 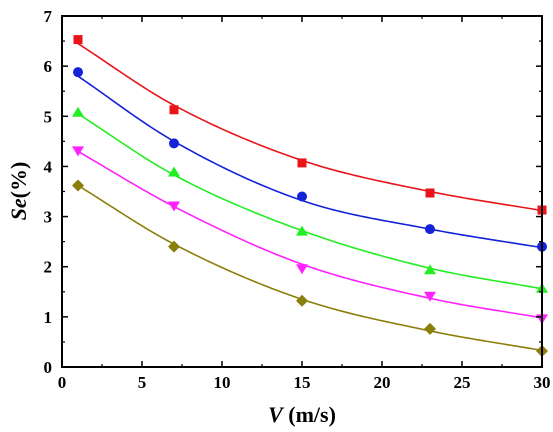 I want to click on x-tick-label: 10, so click(x=222, y=382).